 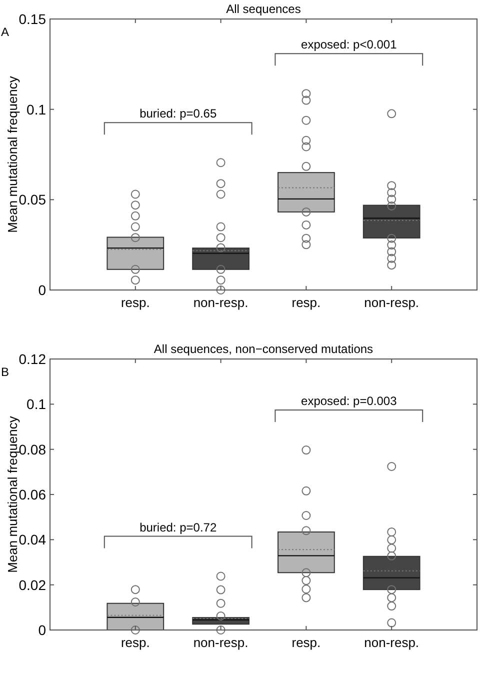 I want to click on y-tick-label: 0.05, so click(x=32, y=200).